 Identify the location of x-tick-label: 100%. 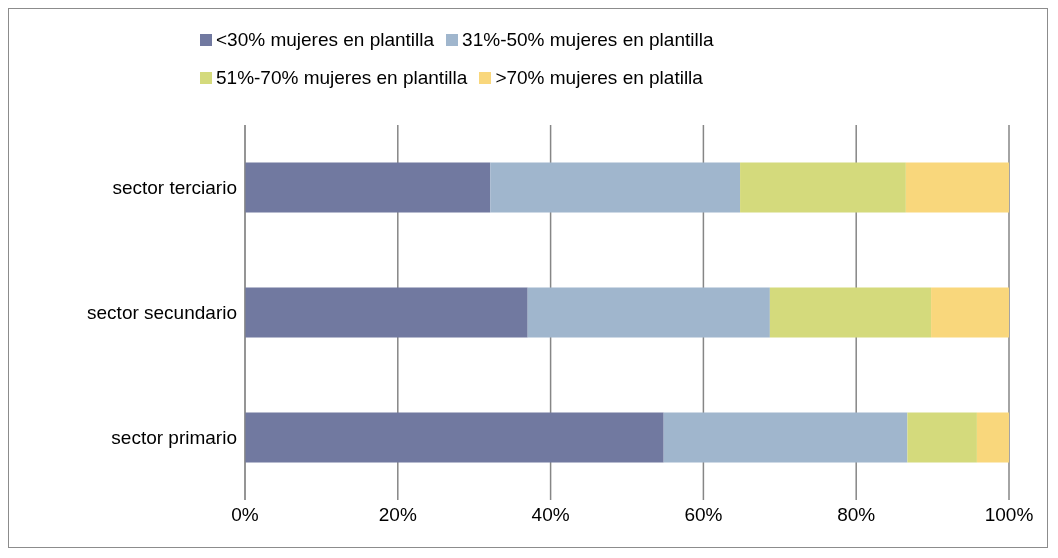
(1009, 515).